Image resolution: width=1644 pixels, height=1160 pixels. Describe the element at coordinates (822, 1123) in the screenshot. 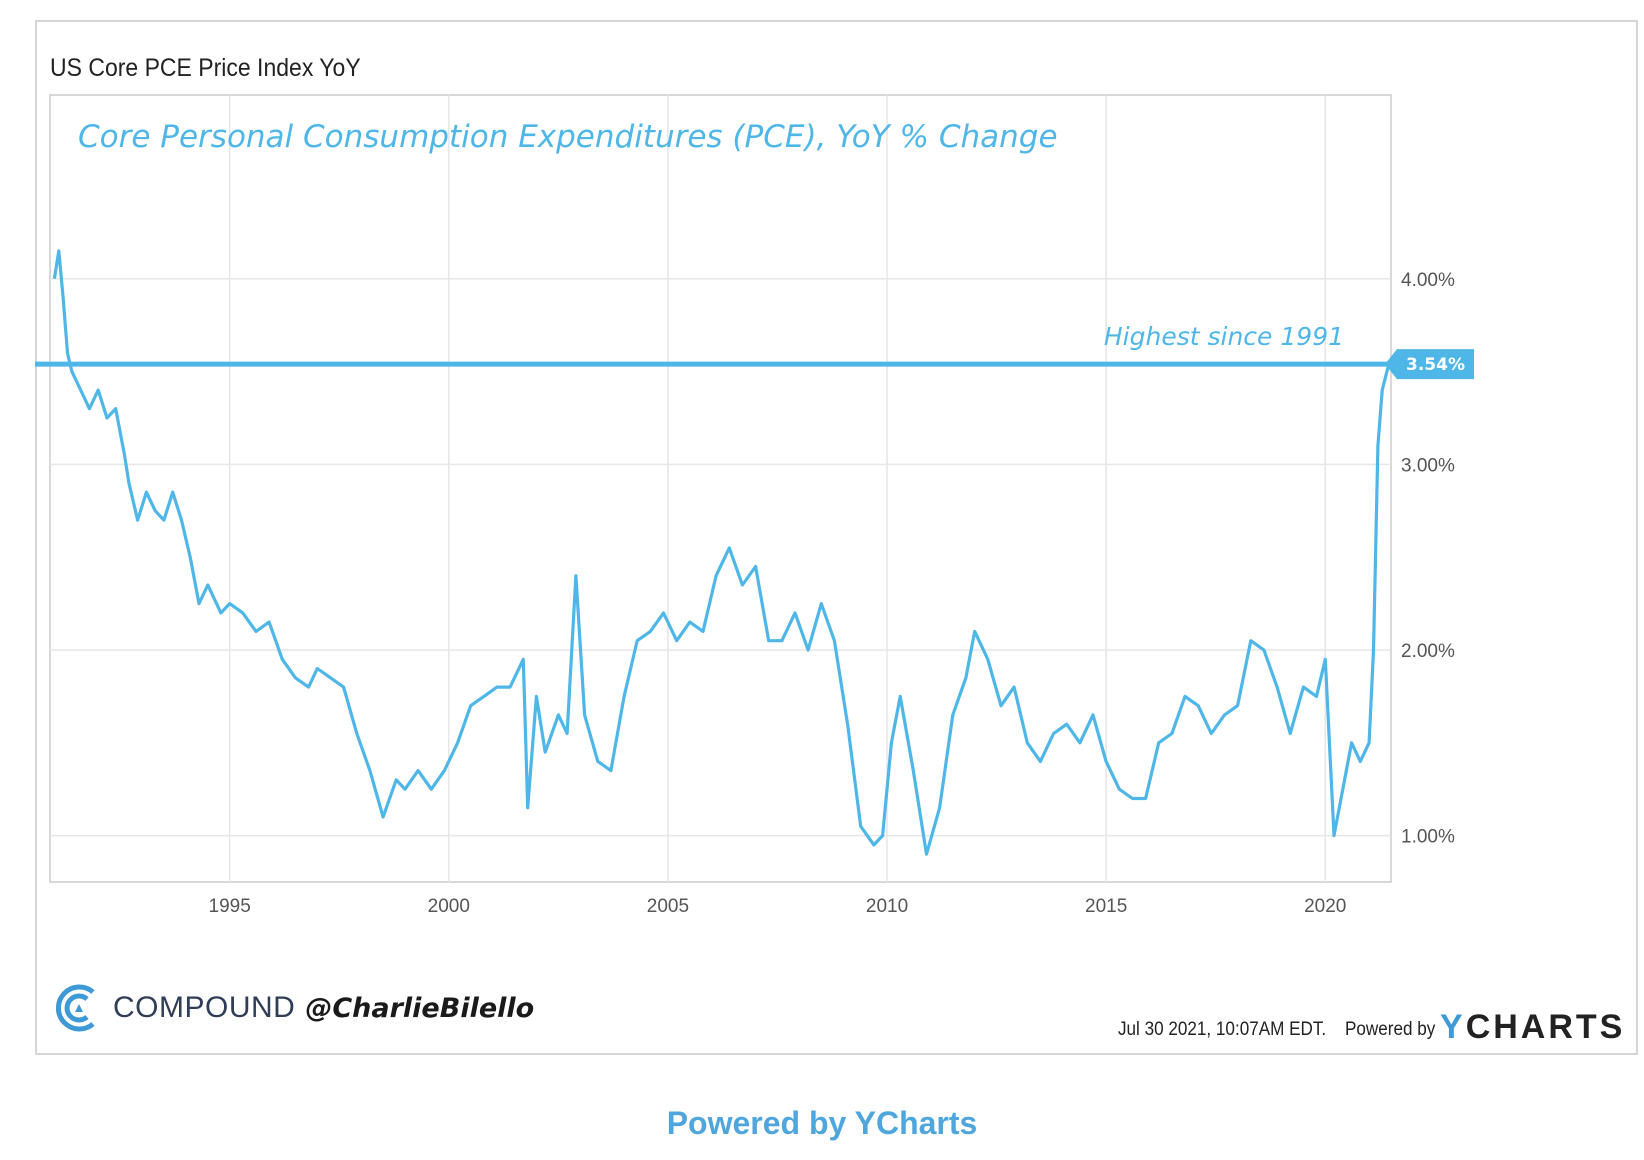

I see `powered-by-ycharts-link: Powered by YCharts` at that location.